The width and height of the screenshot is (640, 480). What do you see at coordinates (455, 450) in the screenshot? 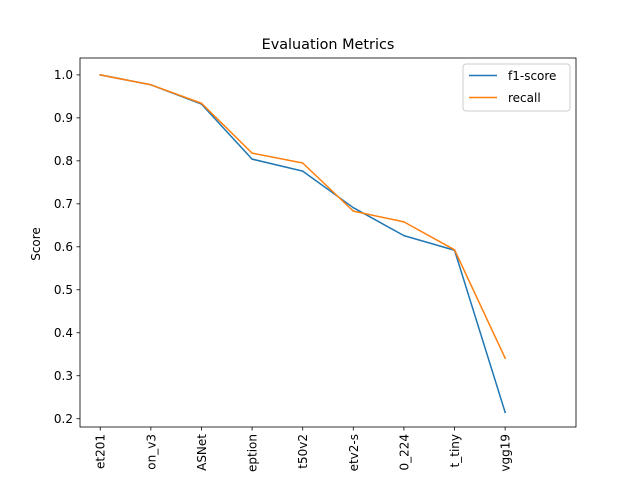
I see `x-tick-label: t_tiny` at bounding box center [455, 450].